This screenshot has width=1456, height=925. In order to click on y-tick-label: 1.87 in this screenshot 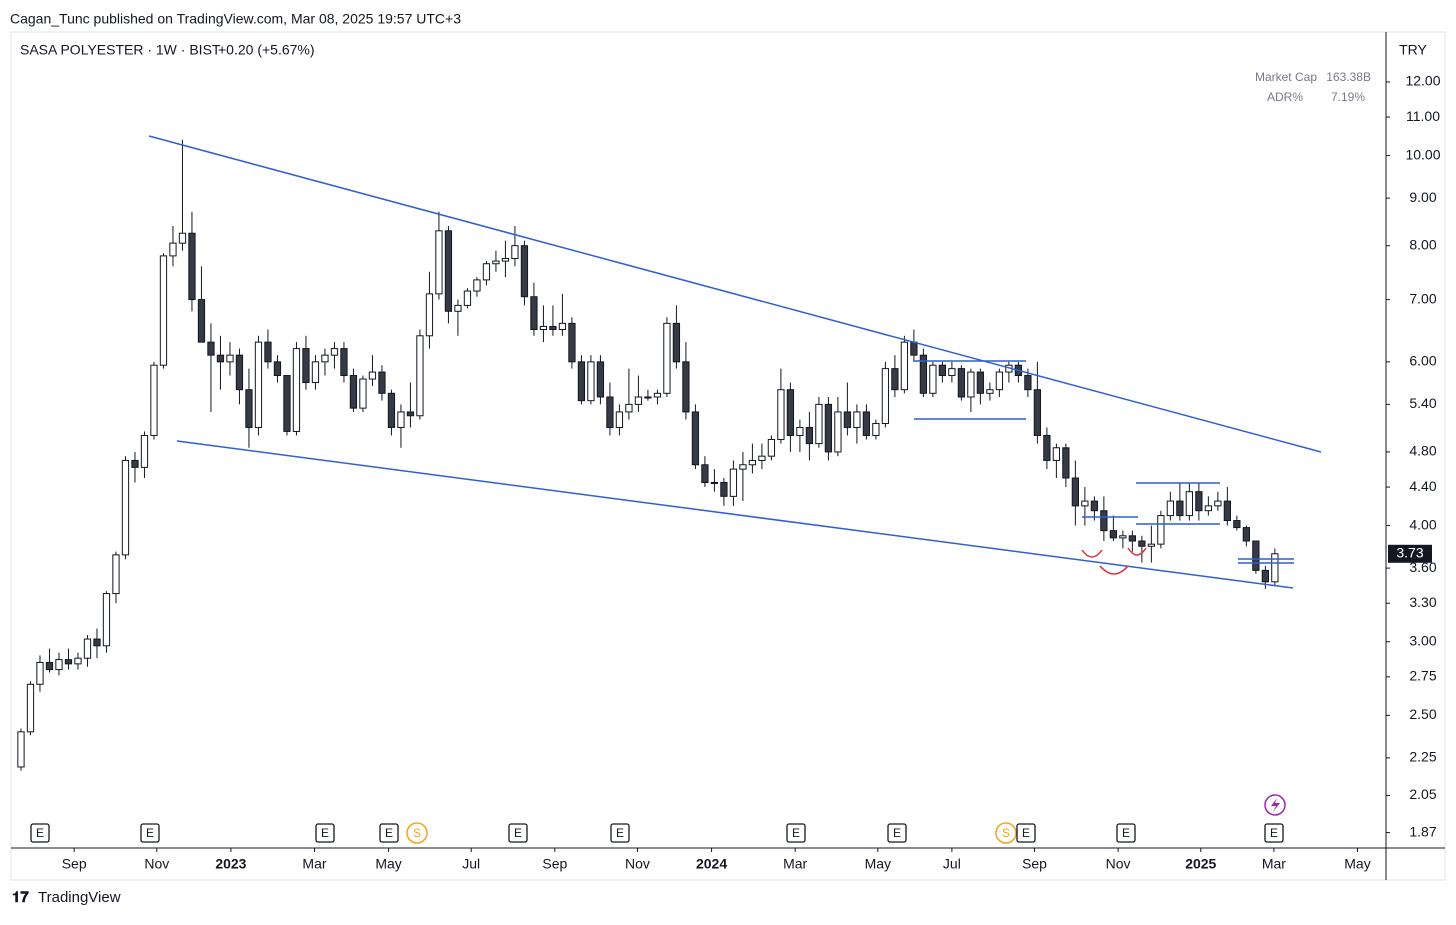, I will do `click(1422, 831)`.